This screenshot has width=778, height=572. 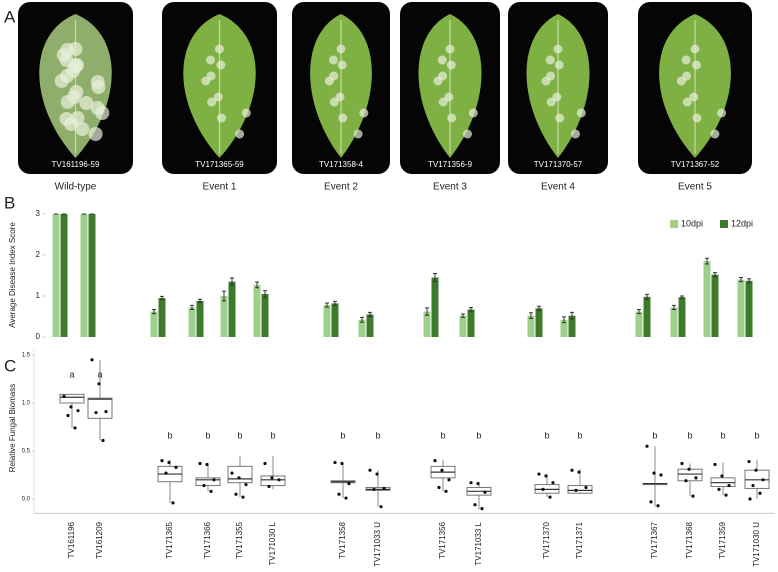 What do you see at coordinates (38, 336) in the screenshot?
I see `y-tick-label: 0` at bounding box center [38, 336].